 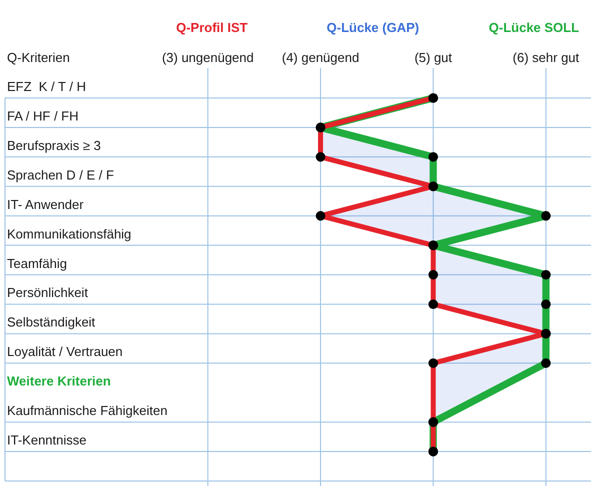 What do you see at coordinates (534, 27) in the screenshot?
I see `text: Q-Lücke SOLL` at bounding box center [534, 27].